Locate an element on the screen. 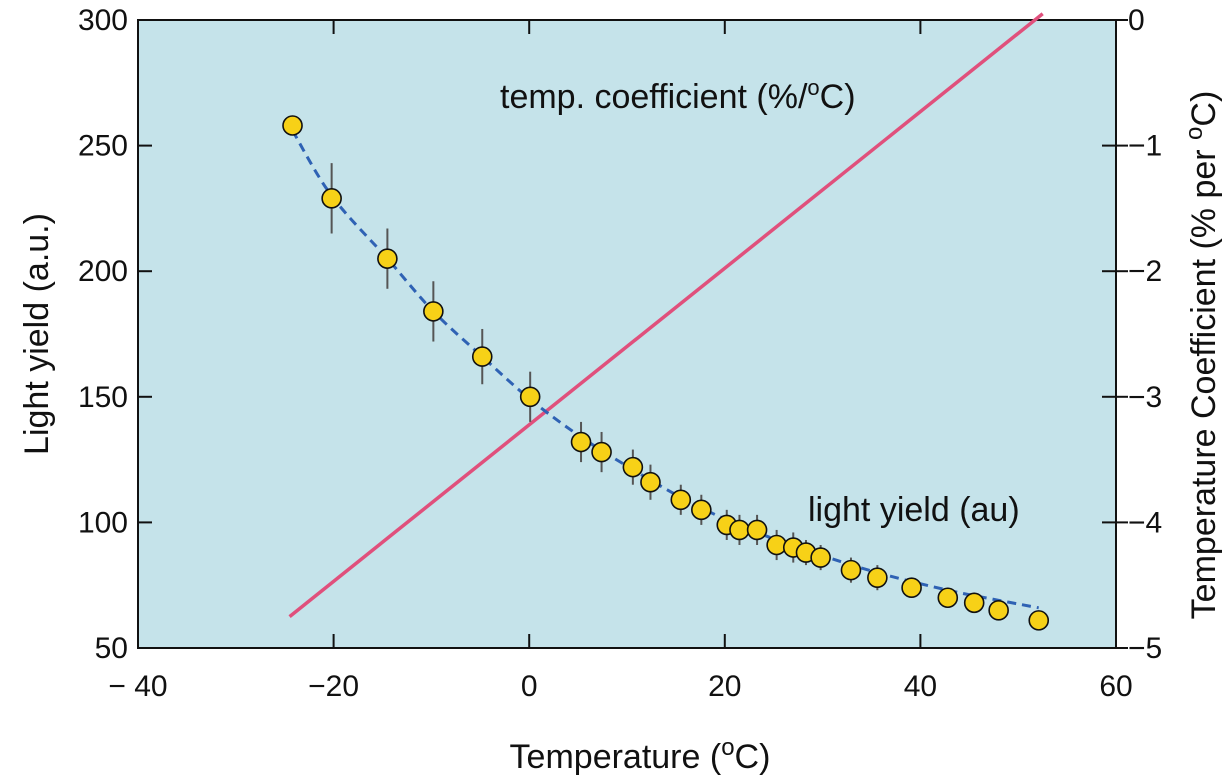 The width and height of the screenshot is (1231, 781). x-tick-label: 0 is located at coordinates (529, 686).